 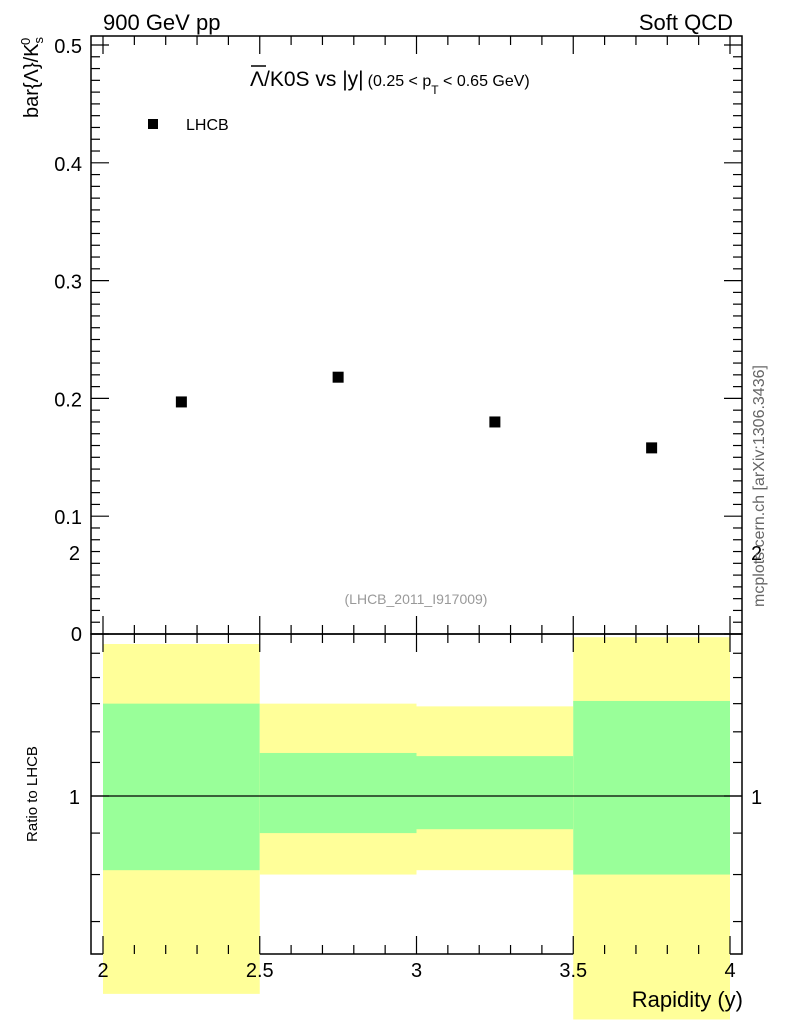 I want to click on ratio-y-tick-label: 1, so click(x=74, y=798).